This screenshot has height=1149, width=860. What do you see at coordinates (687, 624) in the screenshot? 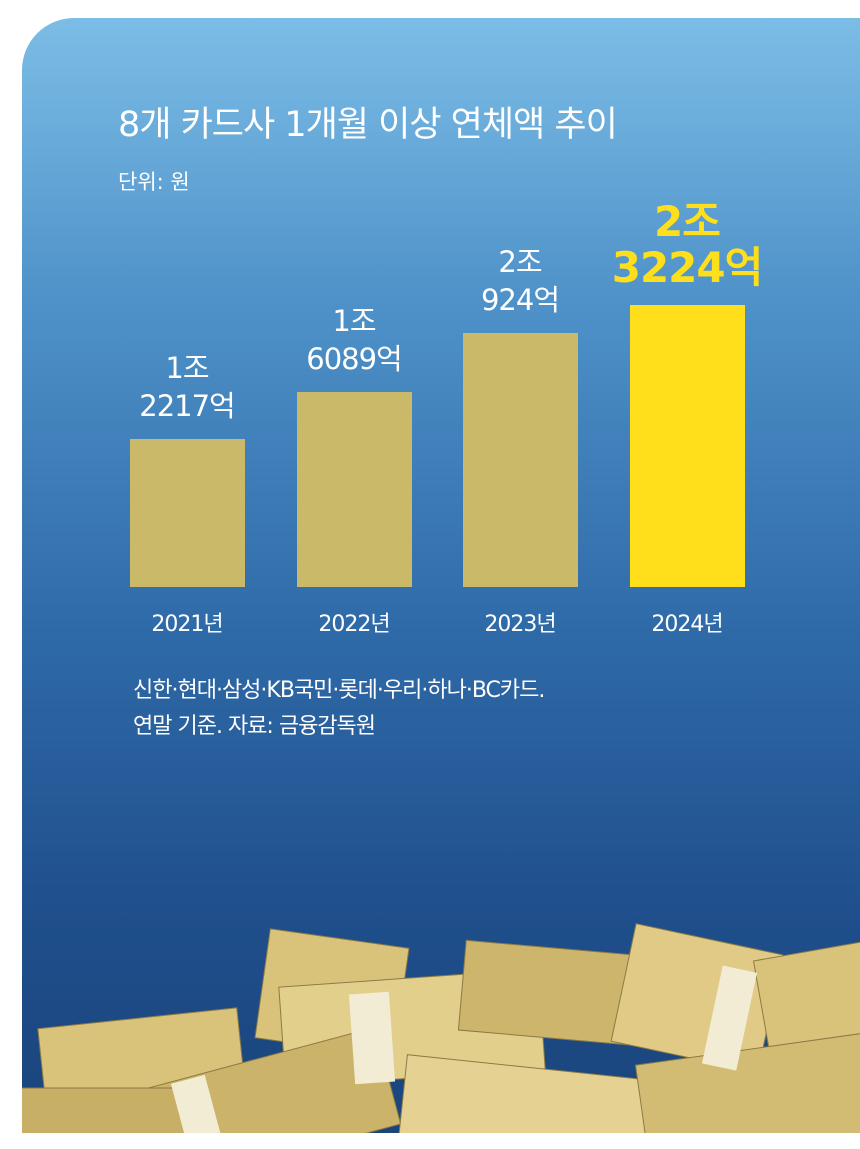
I see `x-tick-label: 2024년` at bounding box center [687, 624].